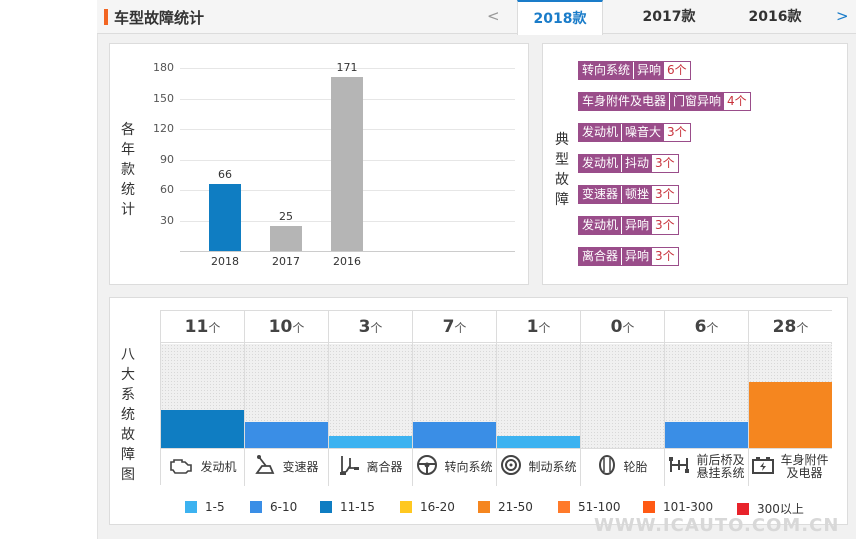 The image size is (856, 539). I want to click on system-column: 7个 转向系统, so click(455, 398).